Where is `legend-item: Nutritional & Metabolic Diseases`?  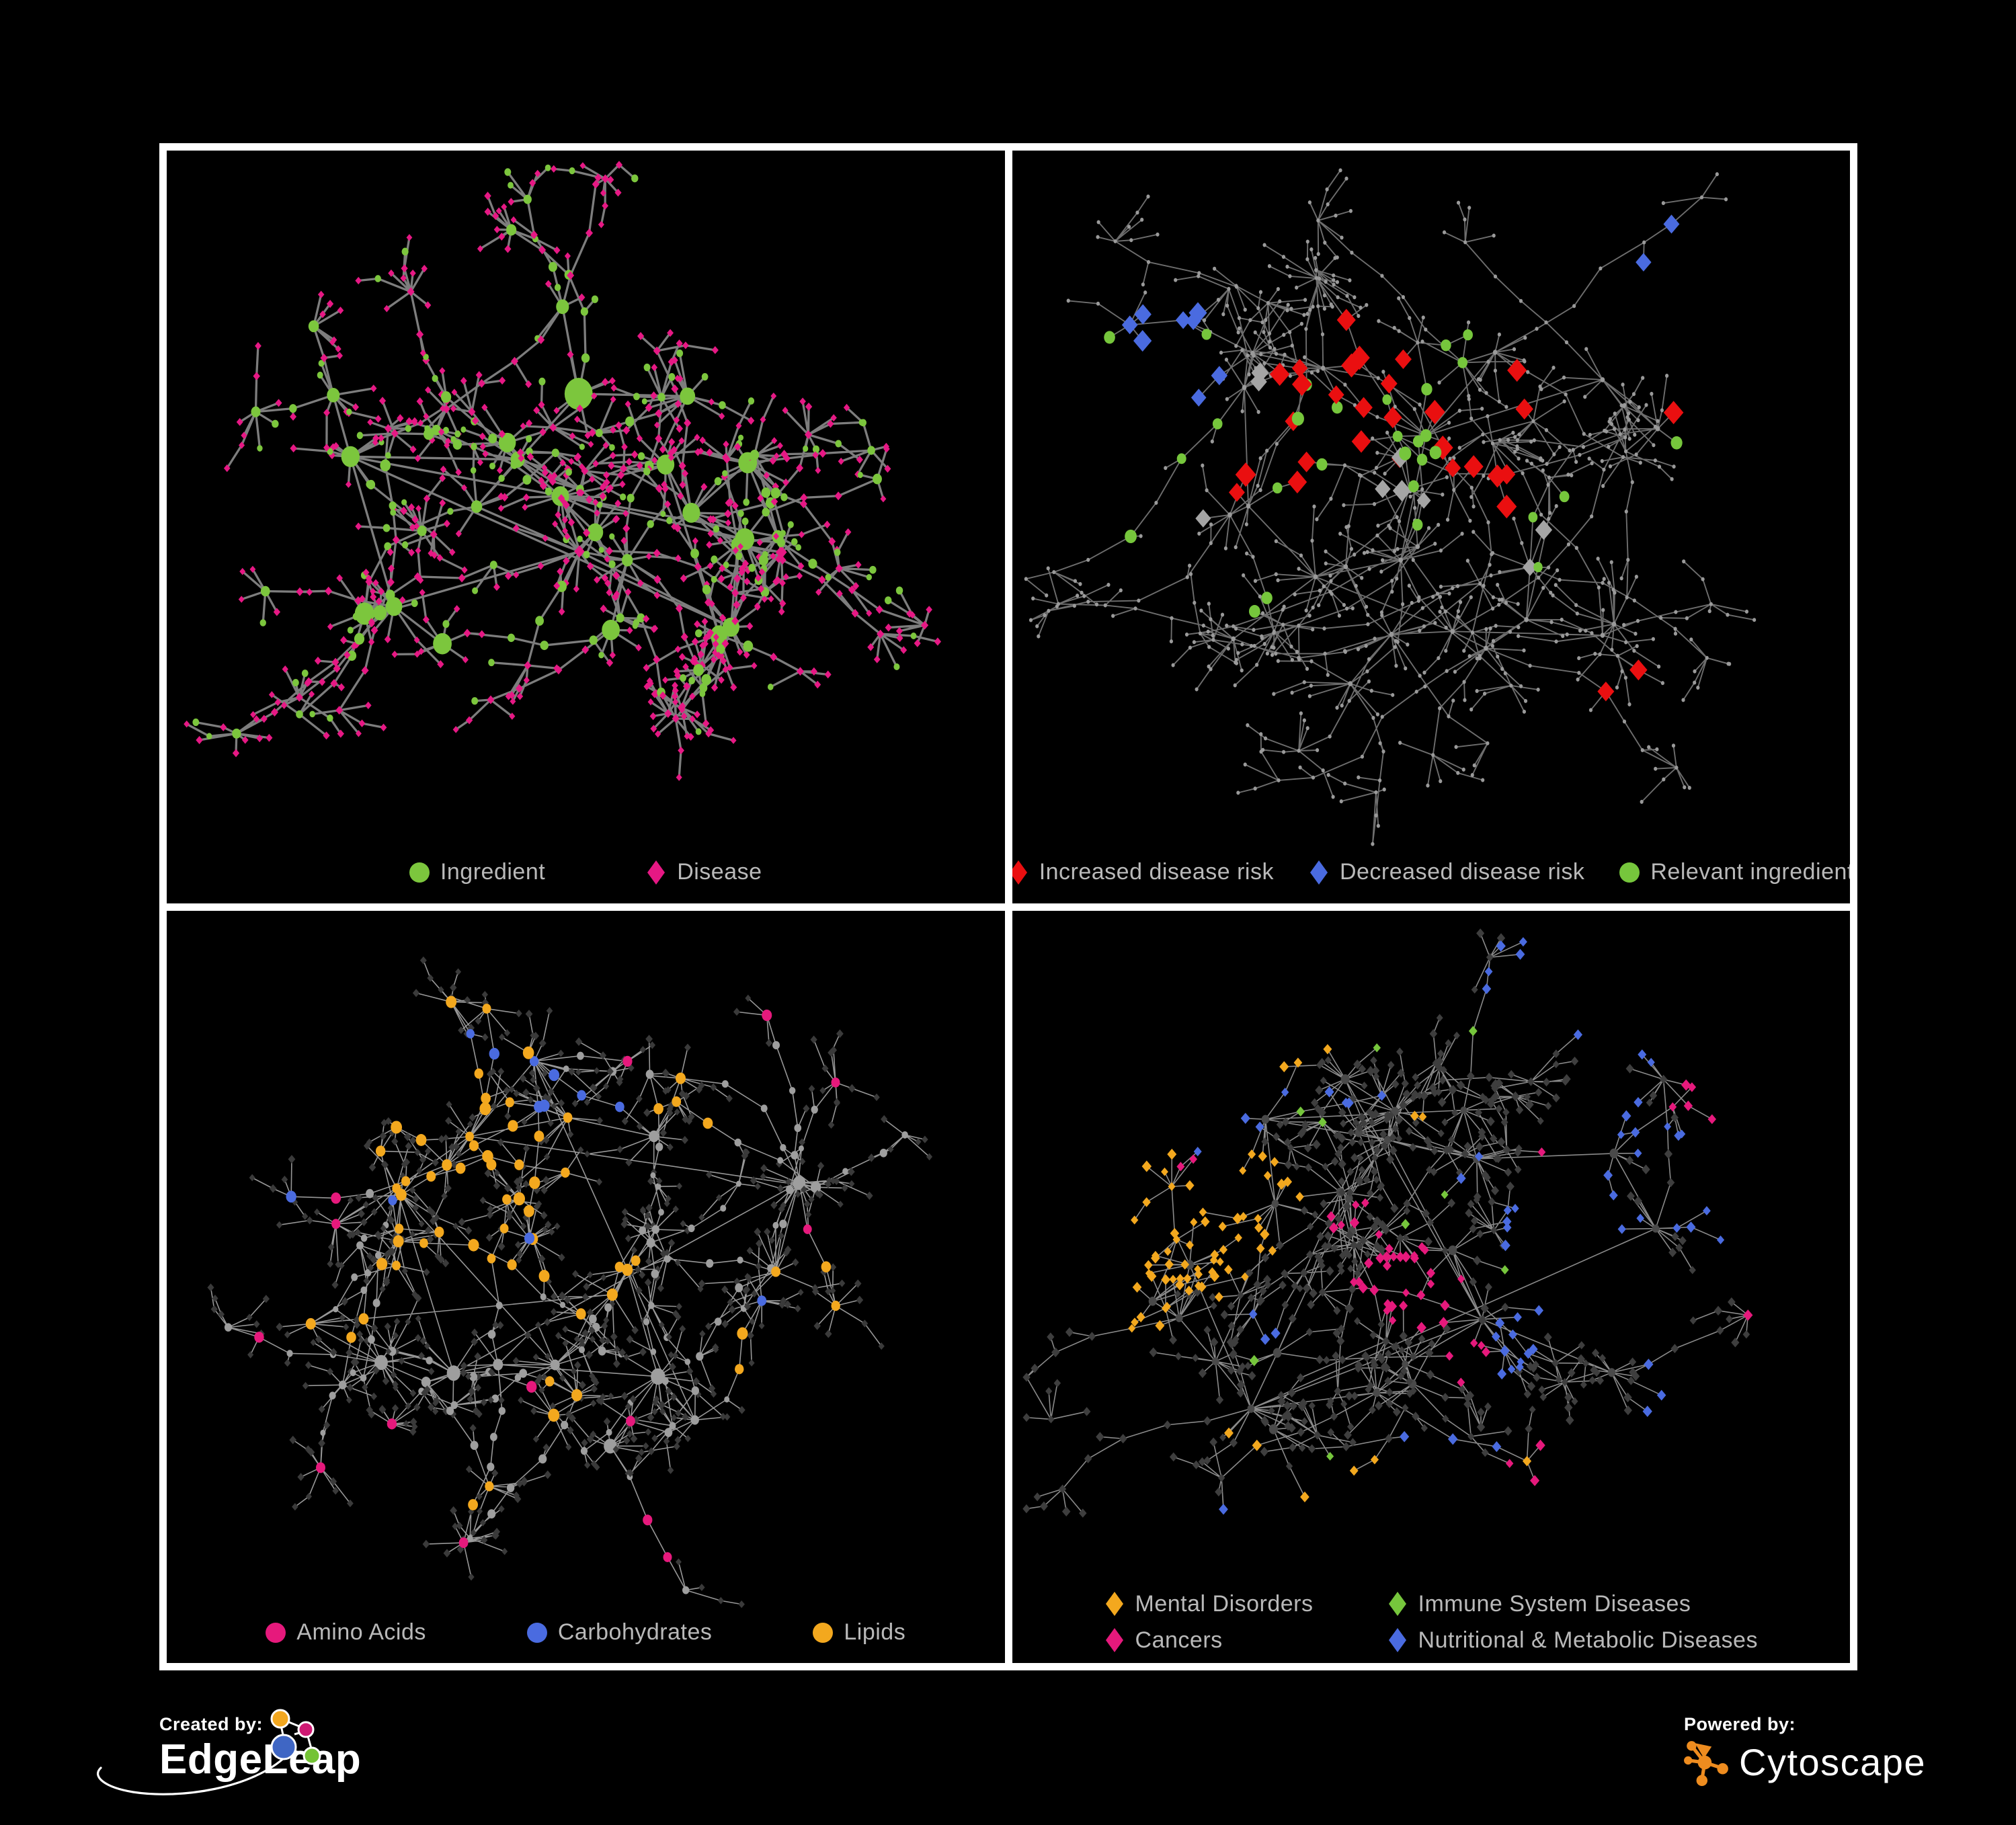 legend-item: Nutritional & Metabolic Diseases is located at coordinates (1572, 1640).